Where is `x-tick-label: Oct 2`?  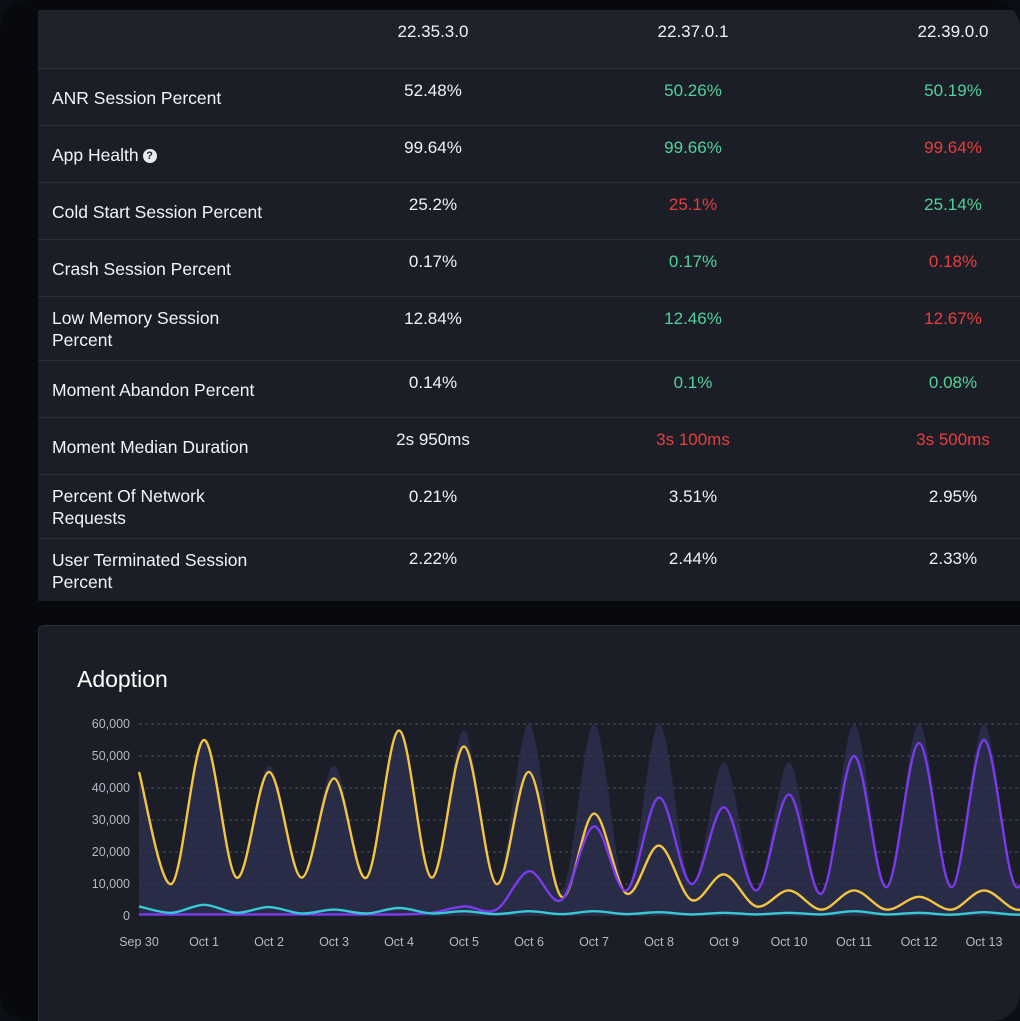 x-tick-label: Oct 2 is located at coordinates (269, 942).